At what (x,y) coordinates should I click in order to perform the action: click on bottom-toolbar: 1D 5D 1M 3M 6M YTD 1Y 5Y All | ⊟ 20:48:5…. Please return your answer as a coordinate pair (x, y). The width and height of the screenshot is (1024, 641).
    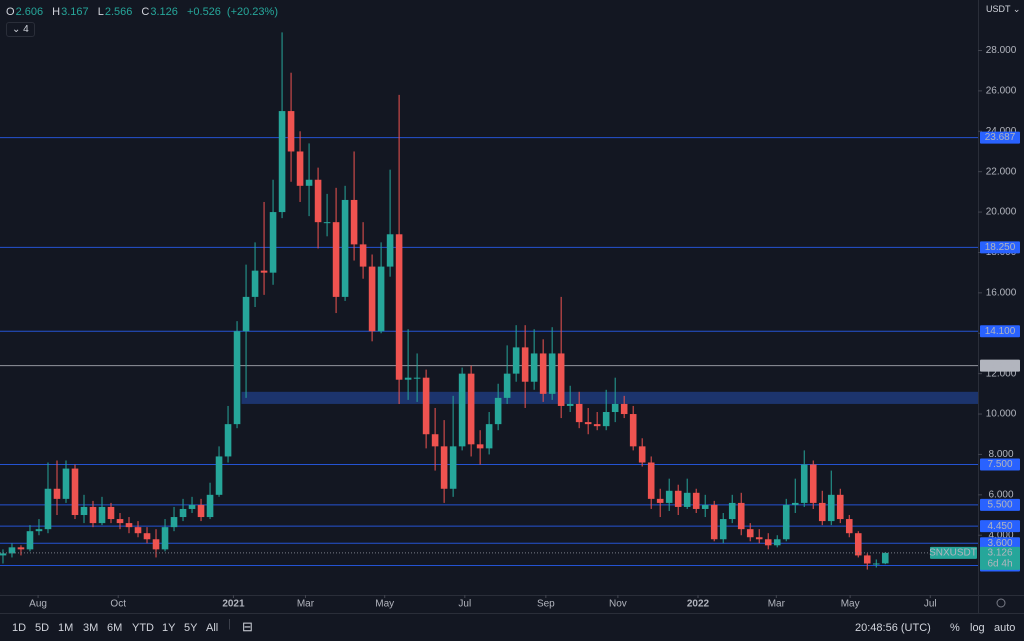
    Looking at the image, I should click on (512, 627).